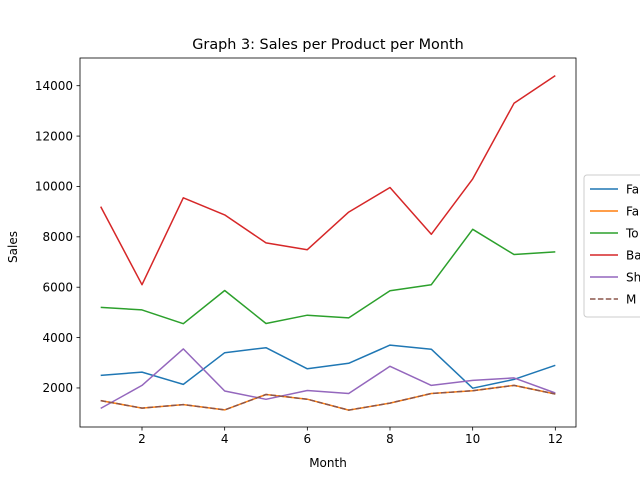 This screenshot has width=640, height=480. What do you see at coordinates (57, 338) in the screenshot?
I see `y-tick-label: 4000` at bounding box center [57, 338].